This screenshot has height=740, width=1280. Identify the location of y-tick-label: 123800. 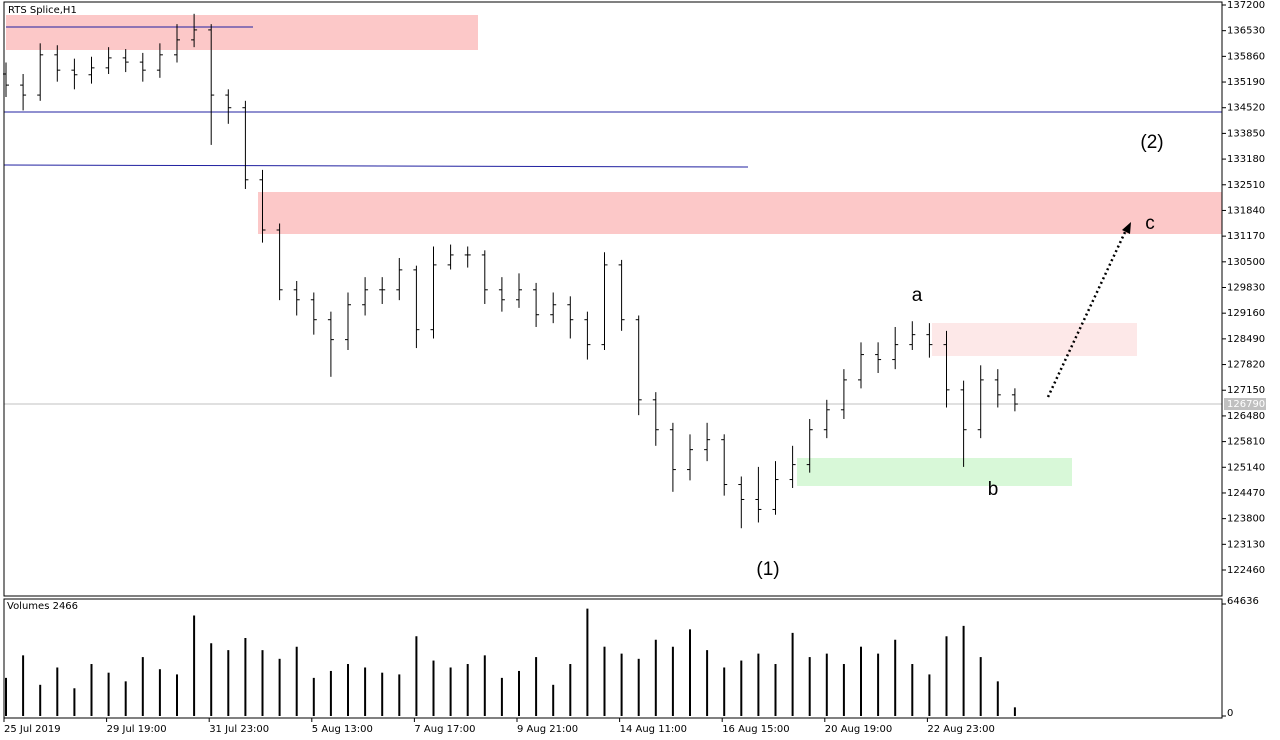
(1246, 519).